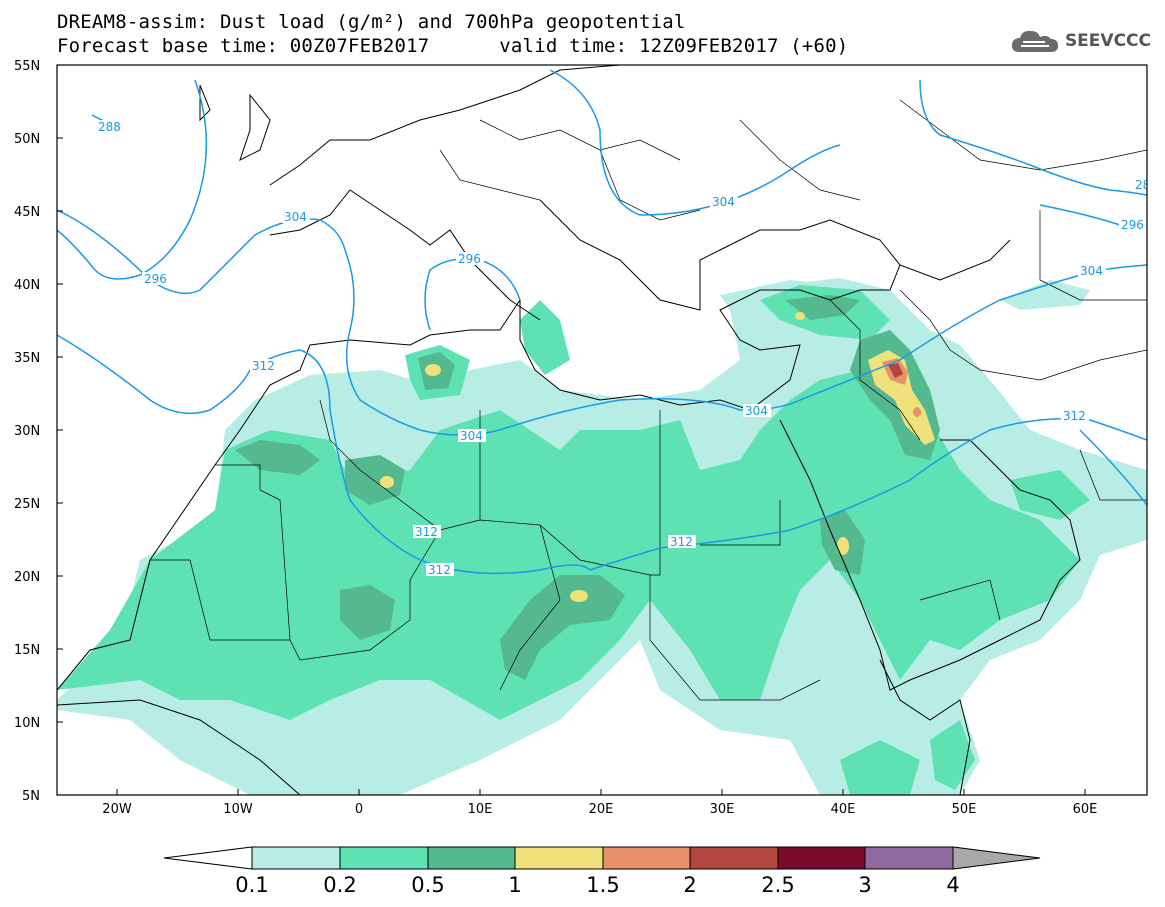 The height and width of the screenshot is (907, 1165). What do you see at coordinates (27, 285) in the screenshot?
I see `lat-label: 40N` at bounding box center [27, 285].